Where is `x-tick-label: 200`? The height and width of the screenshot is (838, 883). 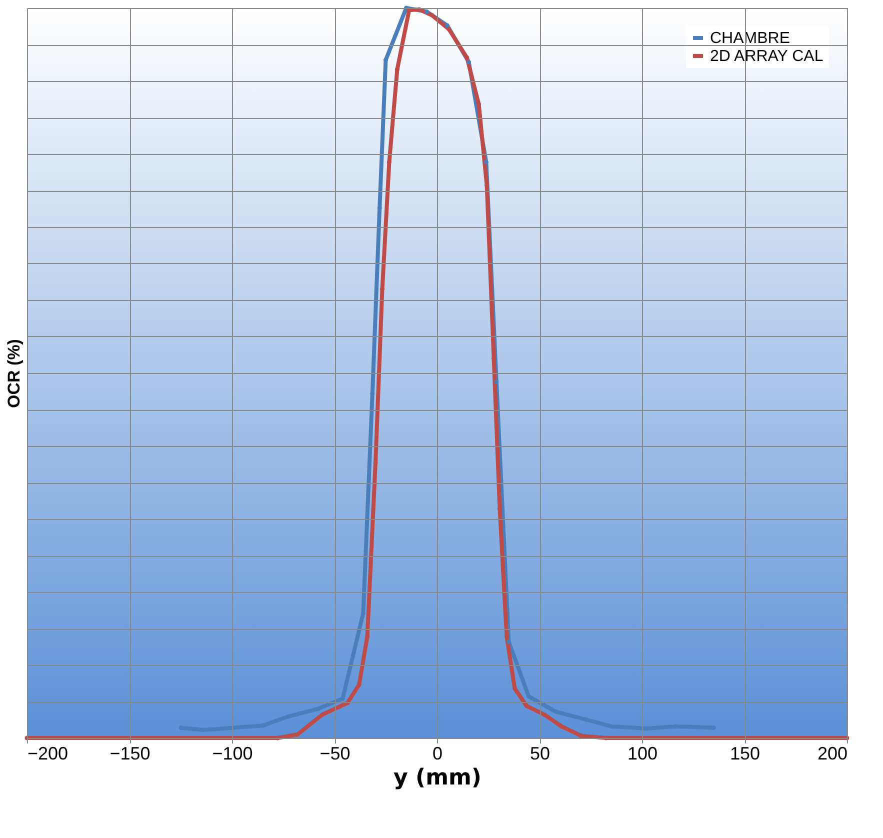 x-tick-label: 200 is located at coordinates (832, 754).